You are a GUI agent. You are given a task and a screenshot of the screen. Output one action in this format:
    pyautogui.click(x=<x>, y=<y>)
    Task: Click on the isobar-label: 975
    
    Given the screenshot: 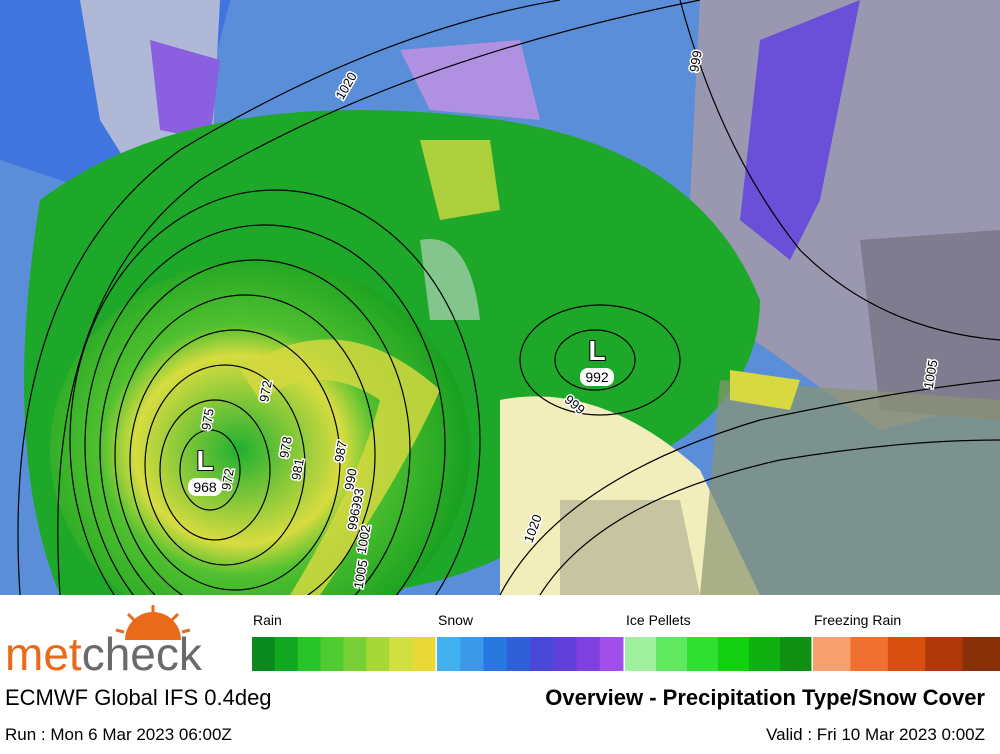 What is the action you would take?
    pyautogui.click(x=207, y=419)
    